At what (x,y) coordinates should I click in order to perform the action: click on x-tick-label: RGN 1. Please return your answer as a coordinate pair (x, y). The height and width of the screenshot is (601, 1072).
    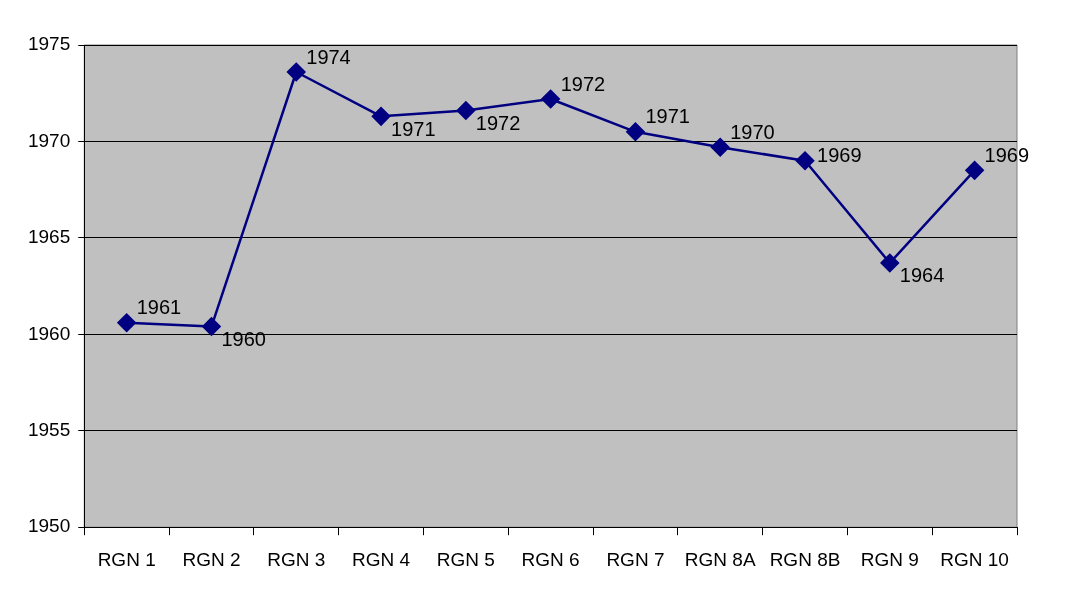
    Looking at the image, I should click on (126, 559).